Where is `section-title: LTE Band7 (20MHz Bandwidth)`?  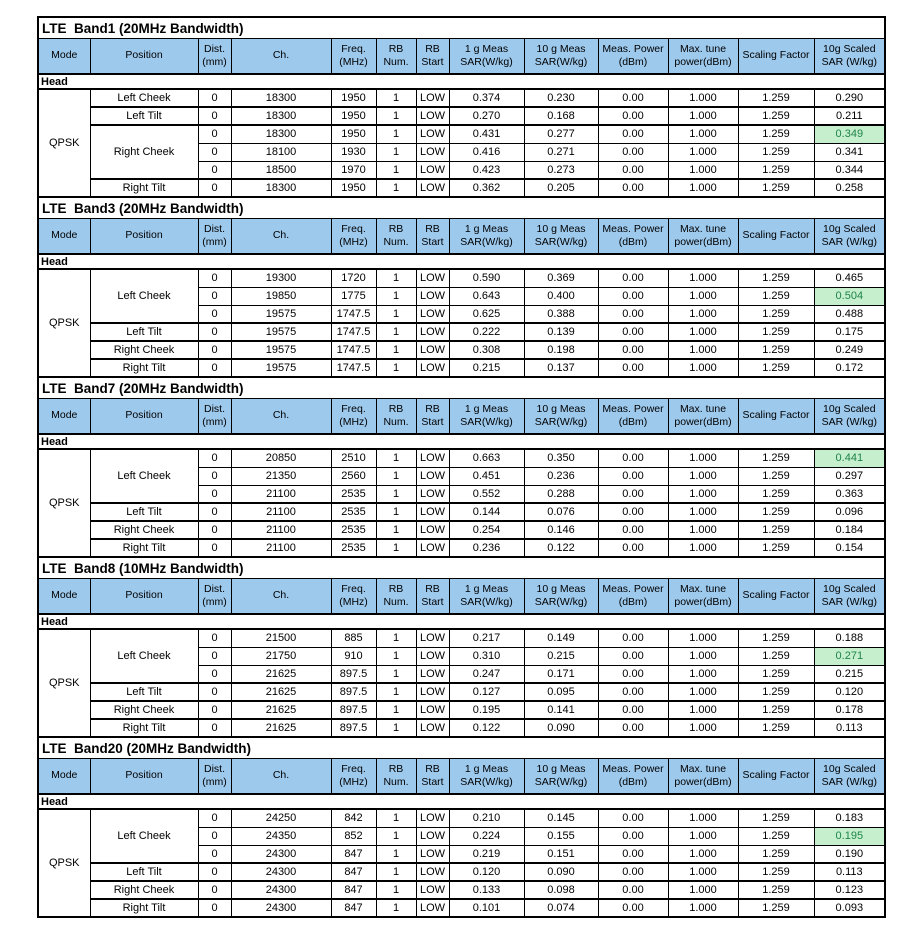 section-title: LTE Band7 (20MHz Bandwidth) is located at coordinates (461, 387).